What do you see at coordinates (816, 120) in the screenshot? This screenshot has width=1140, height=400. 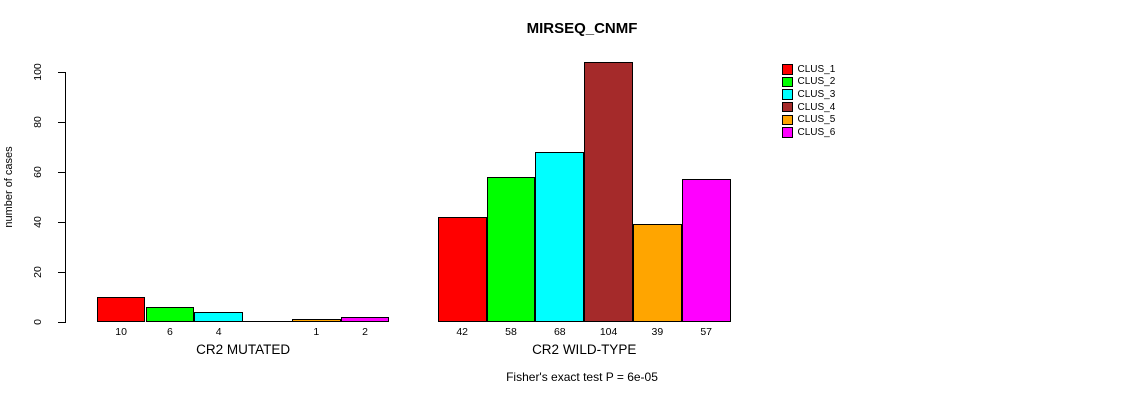 I see `legend-label: CLUS_5` at bounding box center [816, 120].